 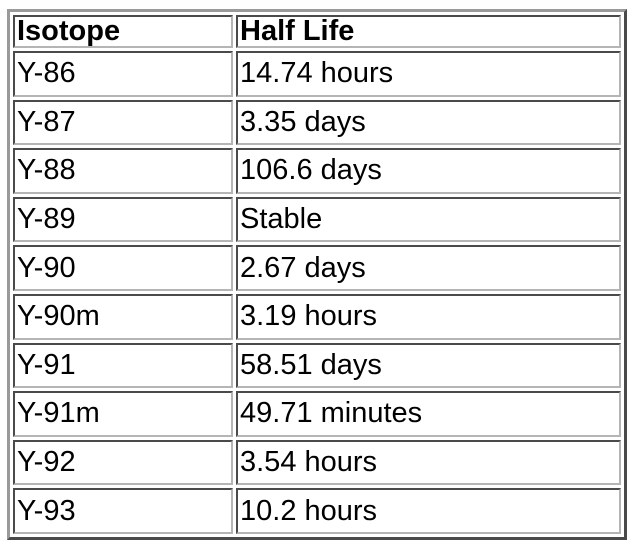 I want to click on isotope-cell: Y-86, so click(x=123, y=74).